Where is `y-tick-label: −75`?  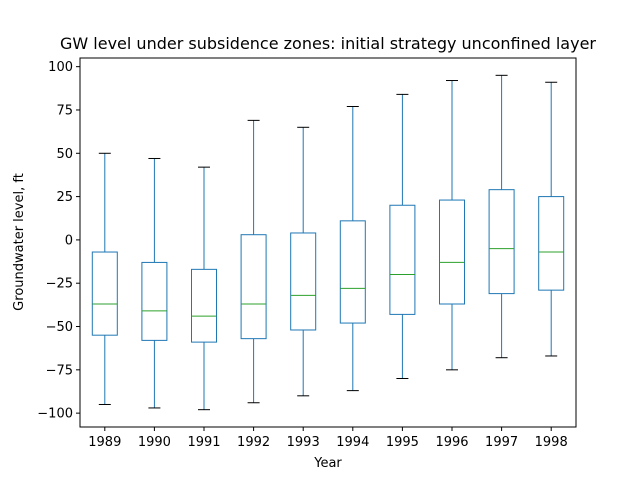
y-tick-label: −75 is located at coordinates (59, 370).